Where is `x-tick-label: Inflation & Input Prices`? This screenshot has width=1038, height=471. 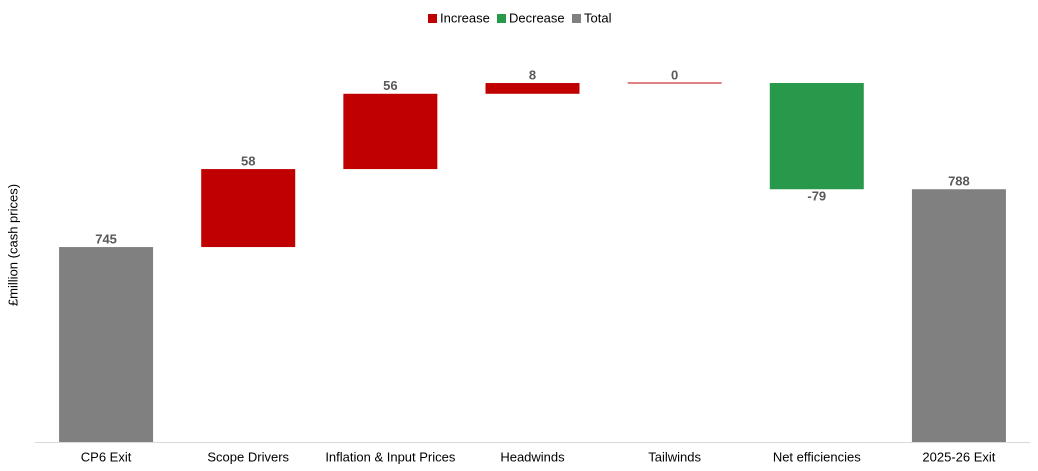
x-tick-label: Inflation & Input Prices is located at coordinates (390, 456).